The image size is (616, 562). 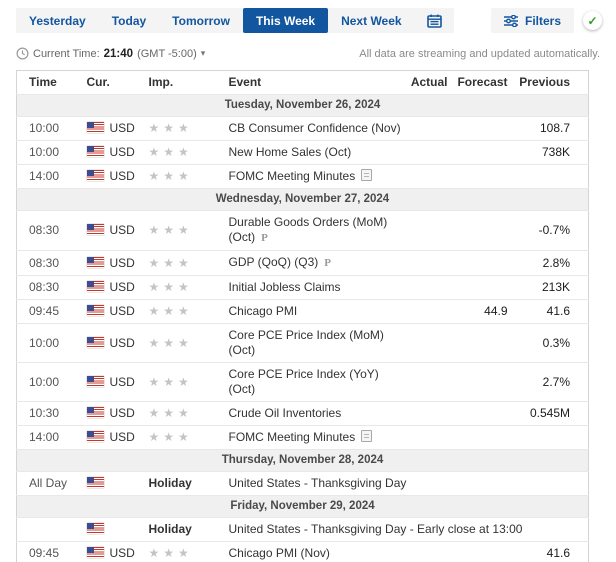 I want to click on event-time: 09:45, so click(x=44, y=311).